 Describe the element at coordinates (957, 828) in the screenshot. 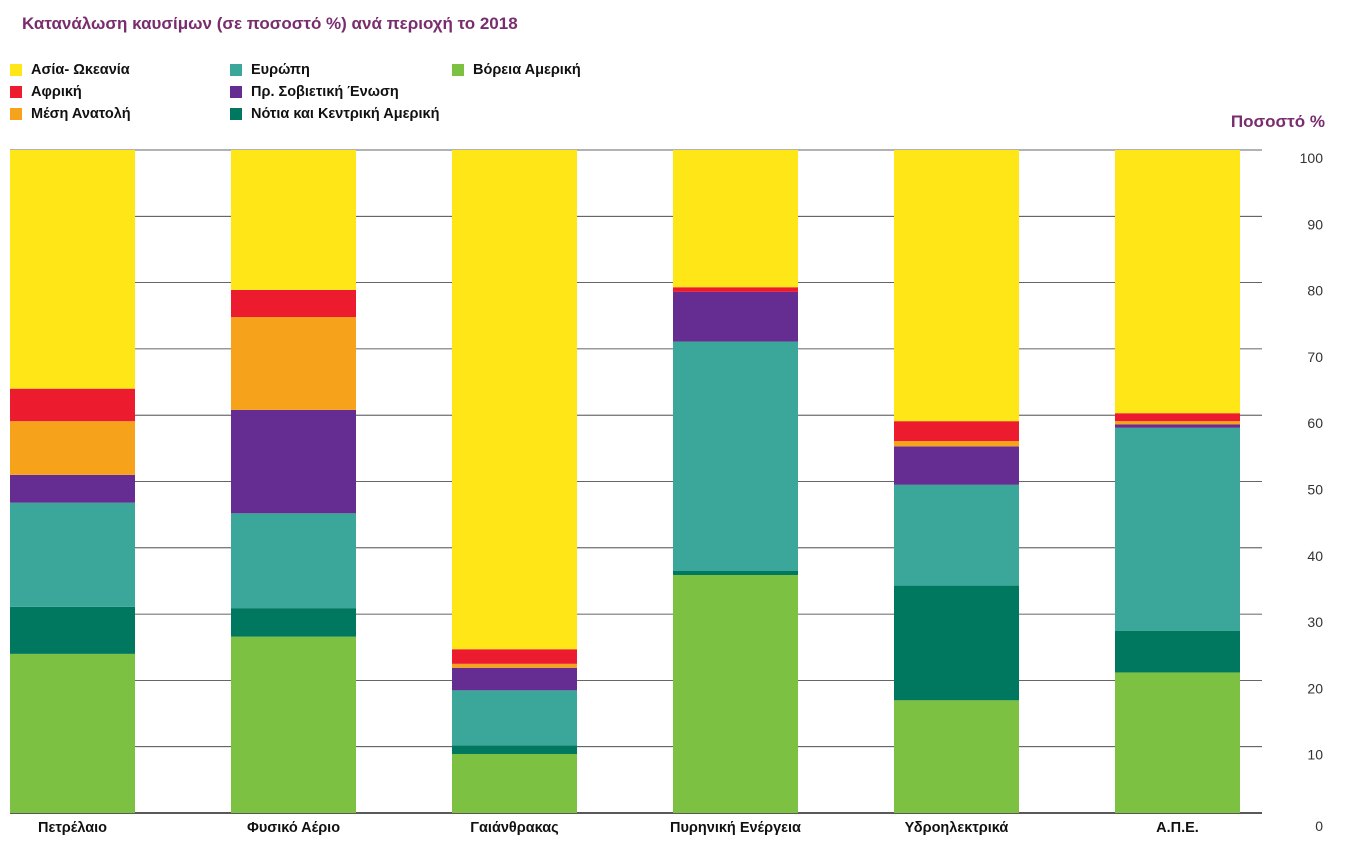

I see `x-tick-label: Υδροηλεκτρικά` at that location.